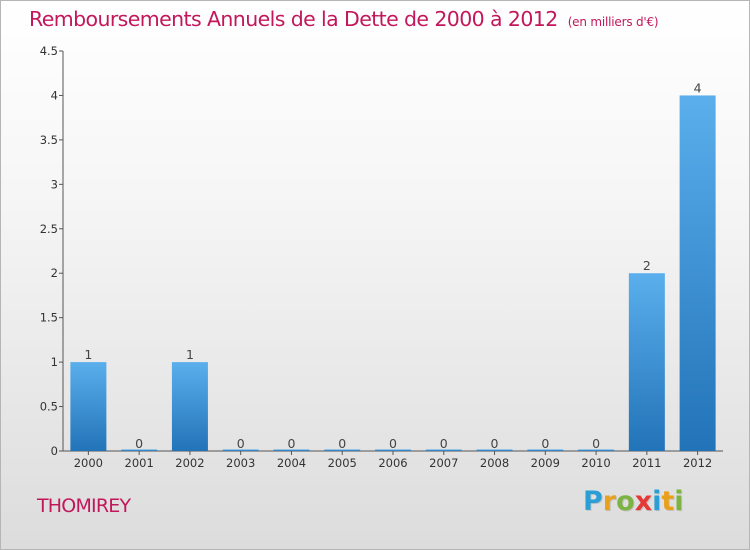 The height and width of the screenshot is (550, 750). Describe the element at coordinates (189, 406) in the screenshot. I see `bar-2002` at that location.